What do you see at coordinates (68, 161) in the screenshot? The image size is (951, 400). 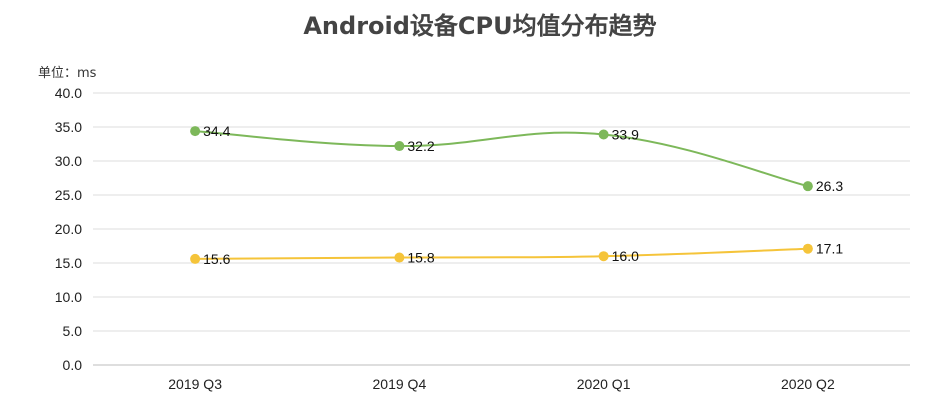 I see `y-tick-label: 30.0` at bounding box center [68, 161].